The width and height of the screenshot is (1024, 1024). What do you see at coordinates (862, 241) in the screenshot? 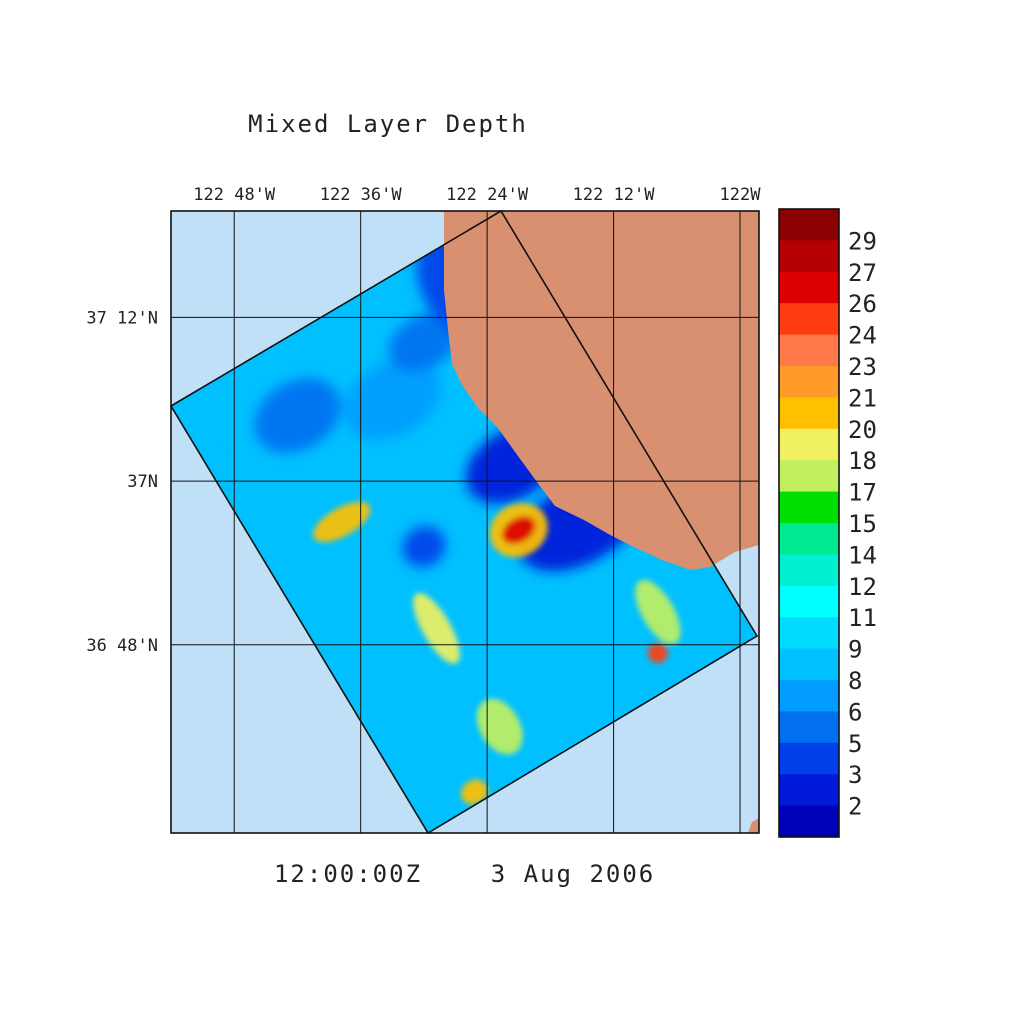
I see `colorbar-label: 29` at bounding box center [862, 241].